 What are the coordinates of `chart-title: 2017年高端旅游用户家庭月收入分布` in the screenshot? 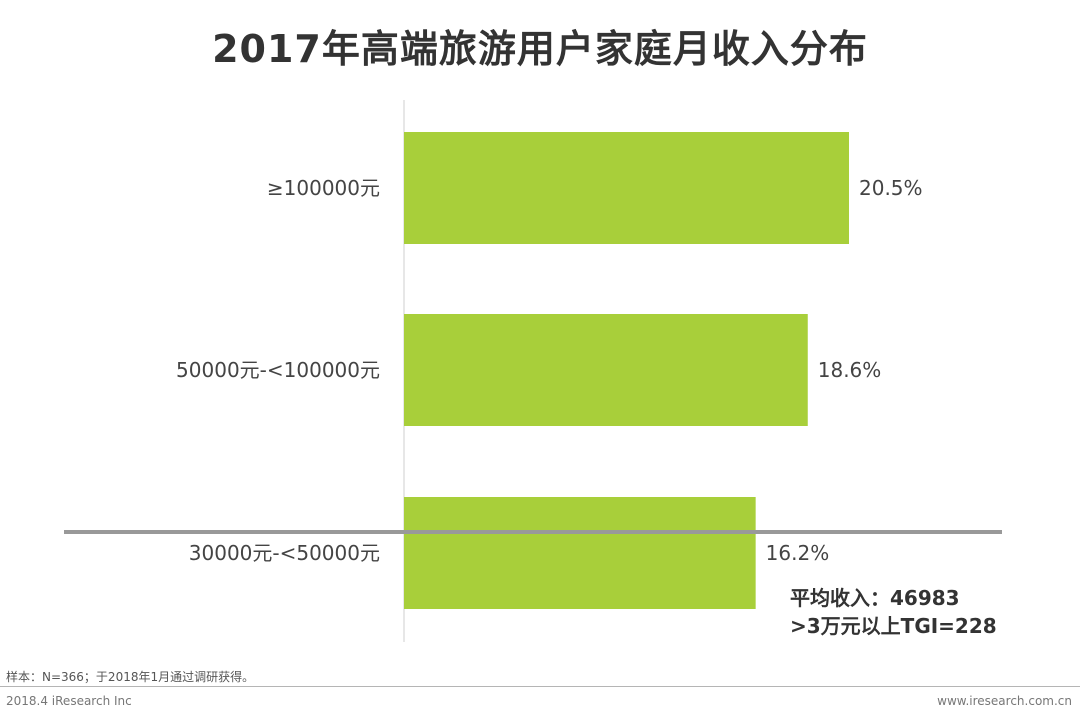 It's located at (540, 49).